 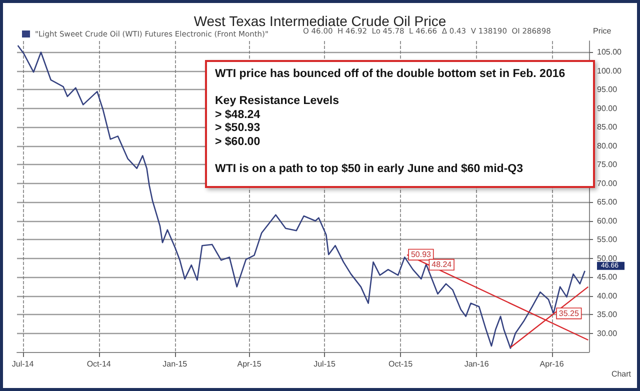 What do you see at coordinates (607, 89) in the screenshot?
I see `y-tick-label: 95.00` at bounding box center [607, 89].